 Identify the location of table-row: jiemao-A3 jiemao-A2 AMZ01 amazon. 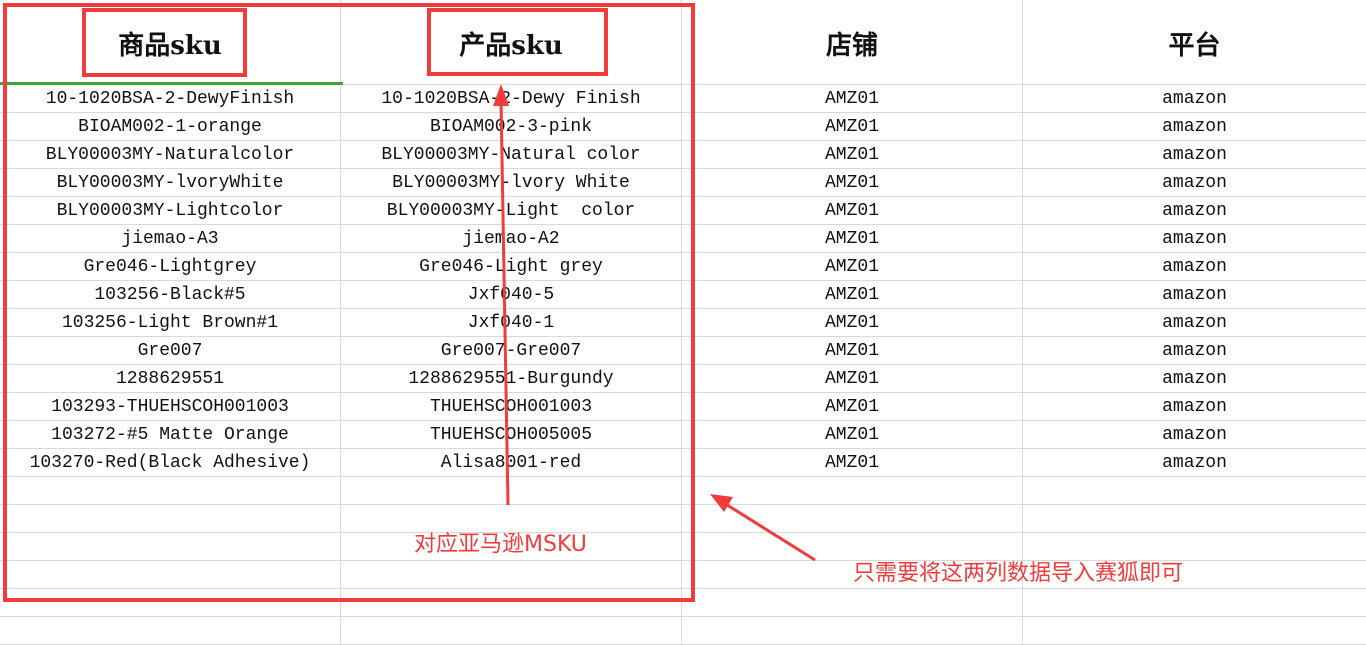
(683, 239).